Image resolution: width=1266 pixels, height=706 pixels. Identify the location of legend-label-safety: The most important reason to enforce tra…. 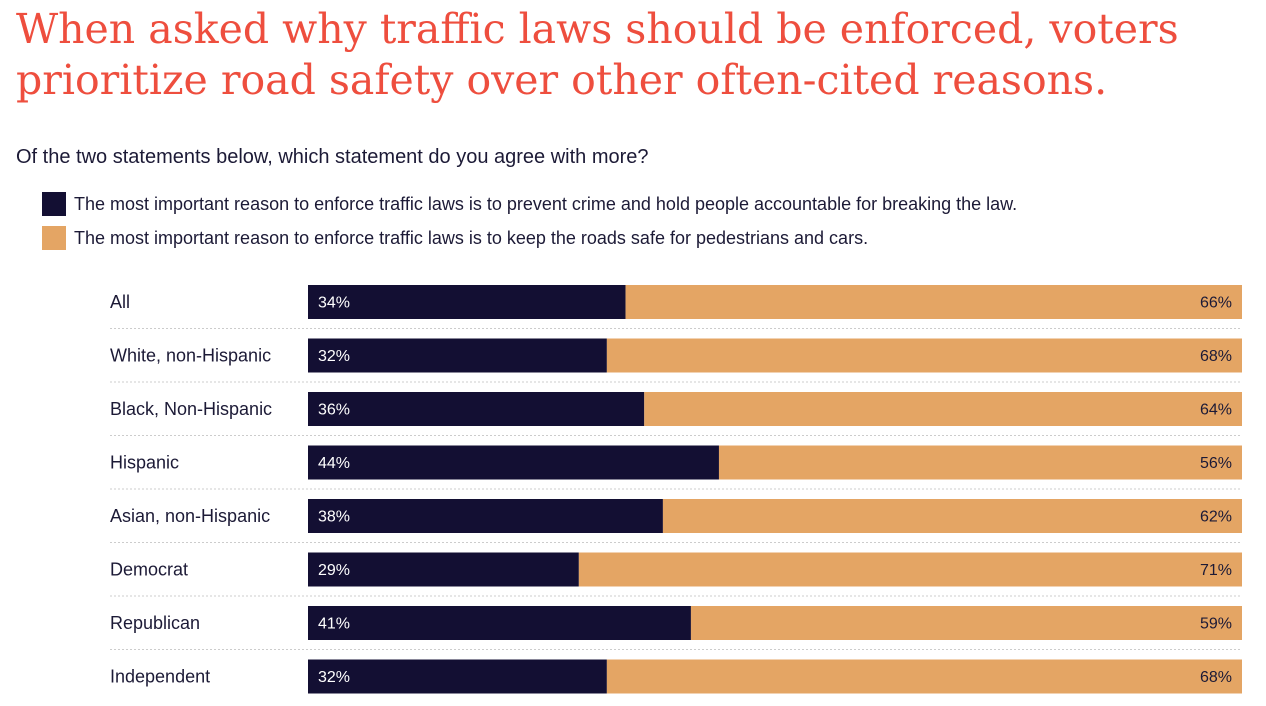
(471, 237).